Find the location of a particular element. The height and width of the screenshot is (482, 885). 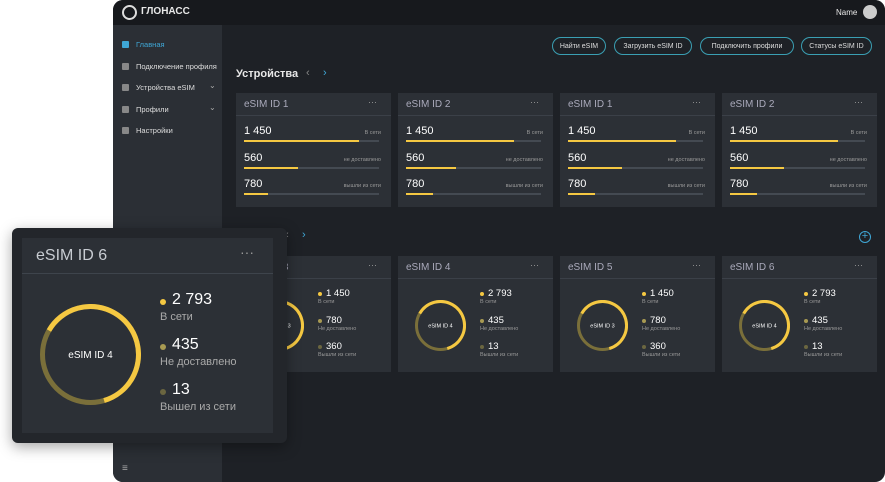

menu-item: Подключение профиля is located at coordinates (176, 66).